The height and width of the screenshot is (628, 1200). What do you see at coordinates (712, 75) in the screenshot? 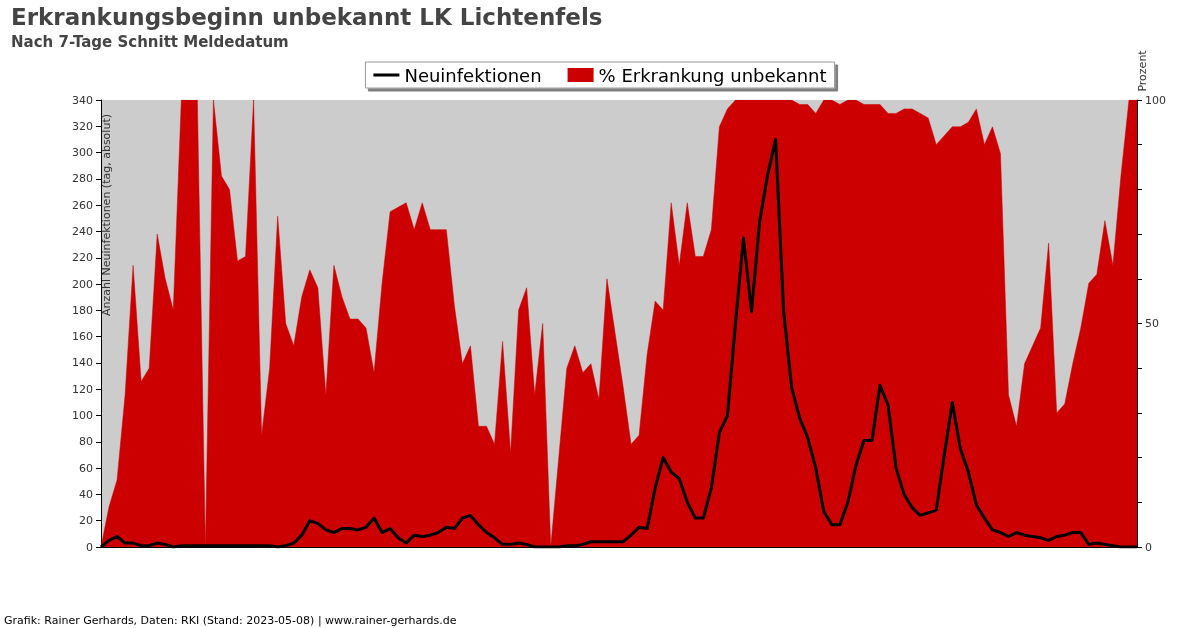
I see `legend-label: % Erkrankung unbekannt` at bounding box center [712, 75].